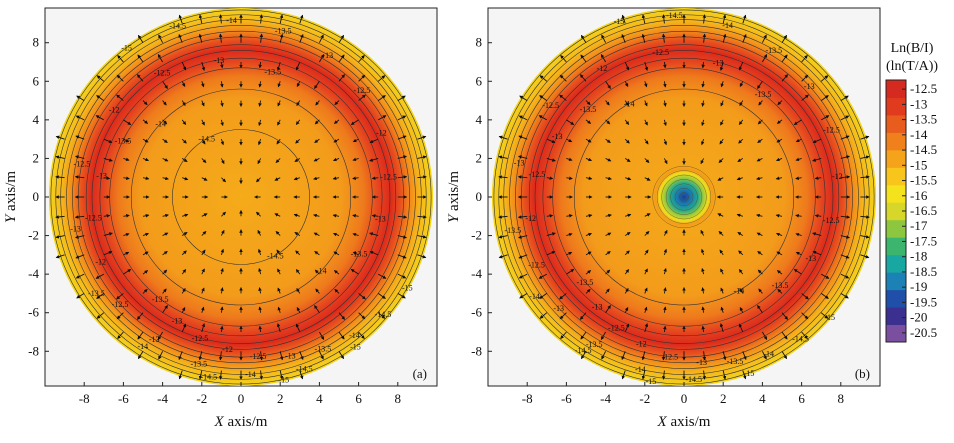  Describe the element at coordinates (527, 398) in the screenshot. I see `x-tick-label: -8` at that location.